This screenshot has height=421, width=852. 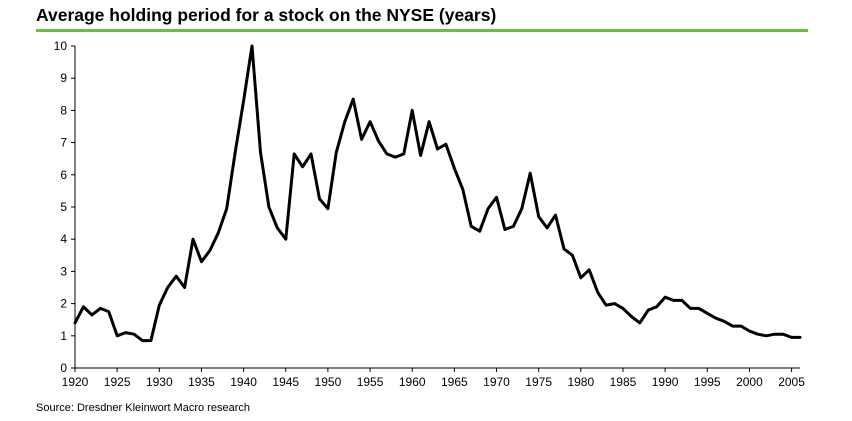 I want to click on x-tick-label: 1995, so click(x=707, y=382).